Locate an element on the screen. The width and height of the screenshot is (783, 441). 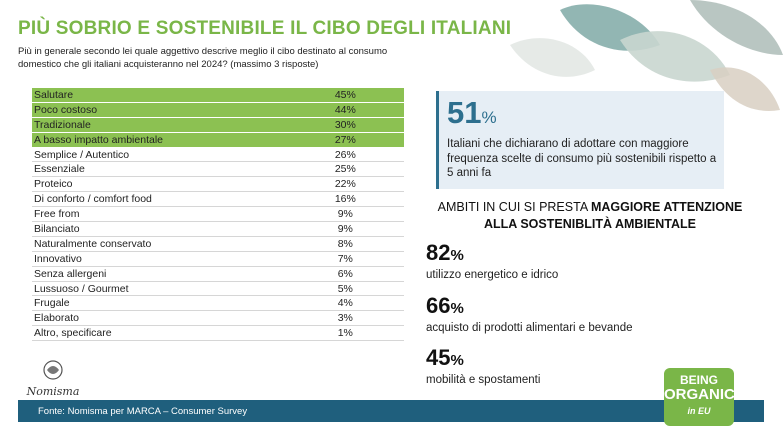
table-row: Naturalmente conservato 8% is located at coordinates (218, 244).